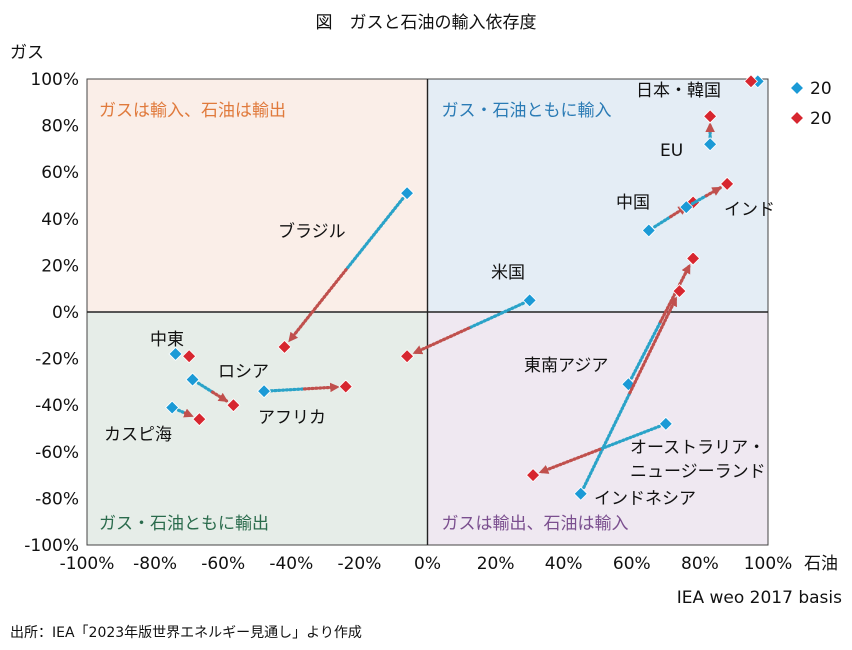 Image resolution: width=852 pixels, height=650 pixels. I want to click on x-tick-label: -20%, so click(359, 564).